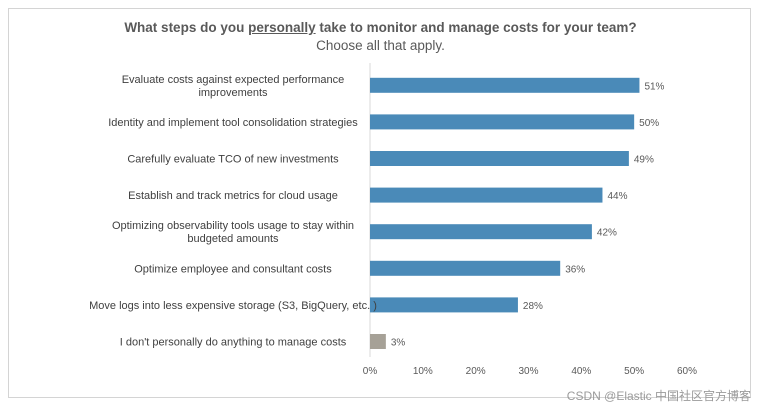 This screenshot has width=761, height=408. I want to click on x-tick-label: 40%, so click(581, 371).